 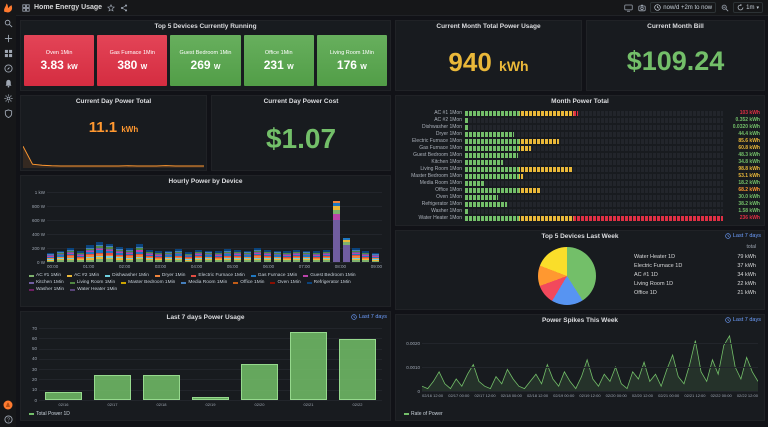 I want to click on legend-item: Guest Bedroom 1Min, so click(x=329, y=275).